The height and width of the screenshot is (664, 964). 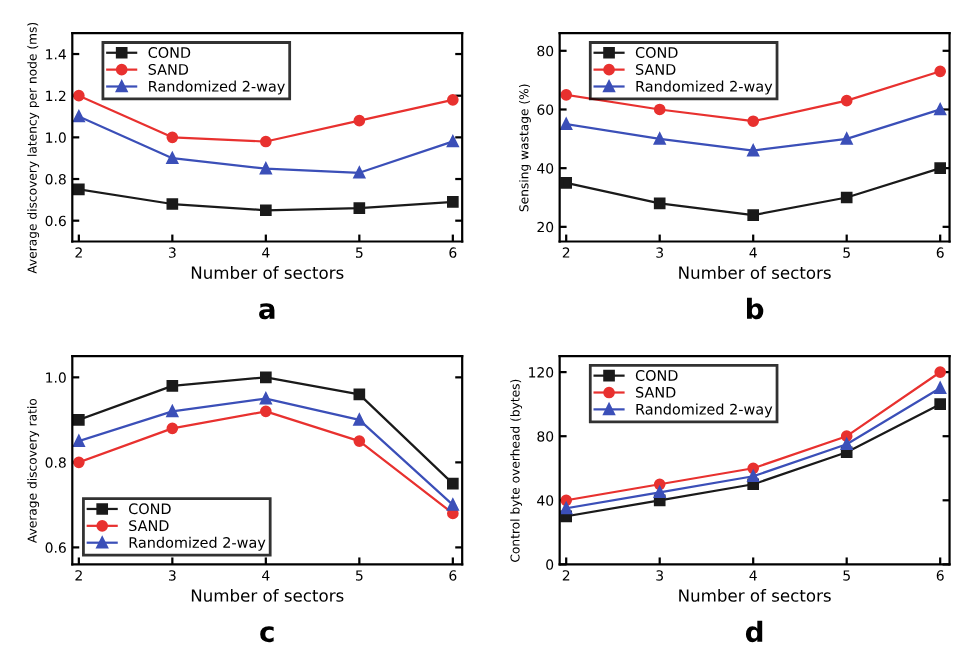 I want to click on text: d, so click(x=754, y=631).